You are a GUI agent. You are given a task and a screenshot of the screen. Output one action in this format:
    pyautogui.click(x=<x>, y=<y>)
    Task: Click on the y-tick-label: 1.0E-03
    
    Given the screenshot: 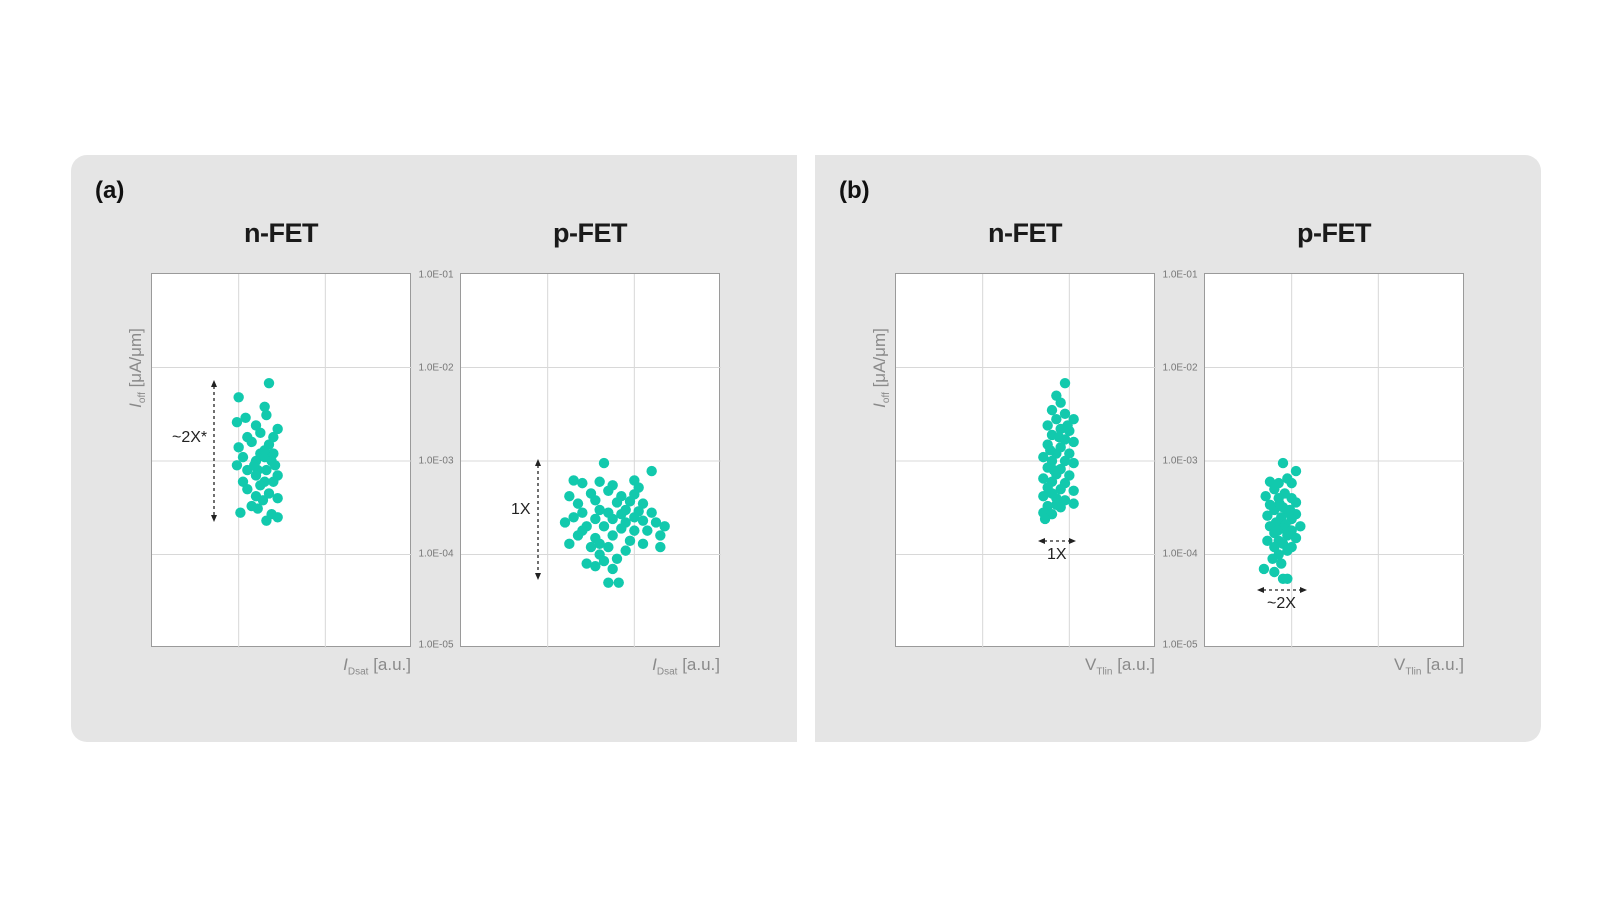 What is the action you would take?
    pyautogui.click(x=436, y=461)
    